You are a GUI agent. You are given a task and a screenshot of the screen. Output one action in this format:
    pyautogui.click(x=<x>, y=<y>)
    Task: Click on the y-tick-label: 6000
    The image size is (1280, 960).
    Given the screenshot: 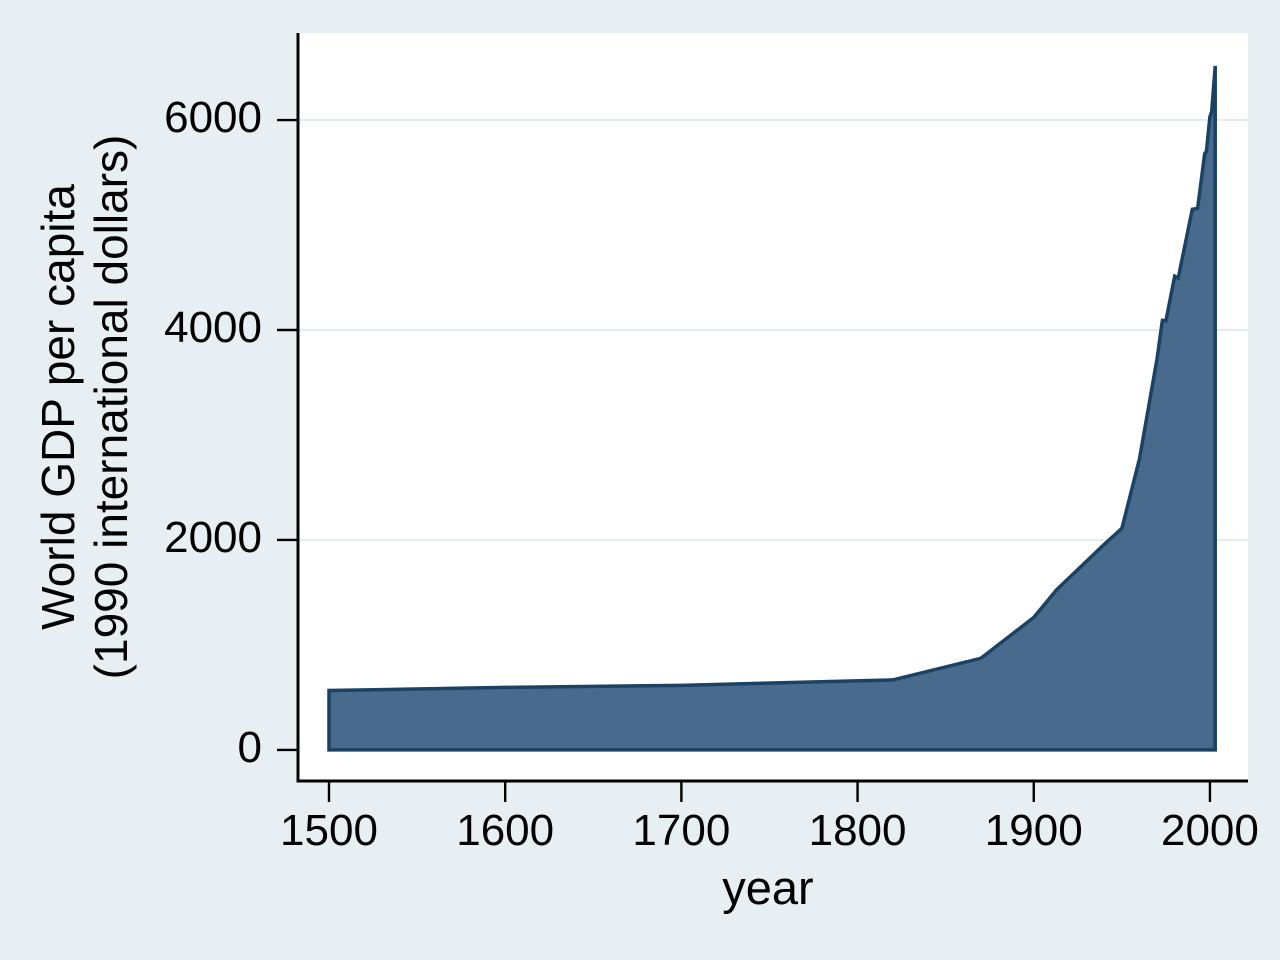 What is the action you would take?
    pyautogui.click(x=213, y=118)
    